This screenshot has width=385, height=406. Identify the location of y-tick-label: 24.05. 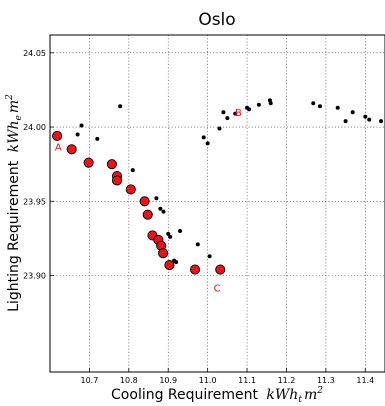
(34, 53).